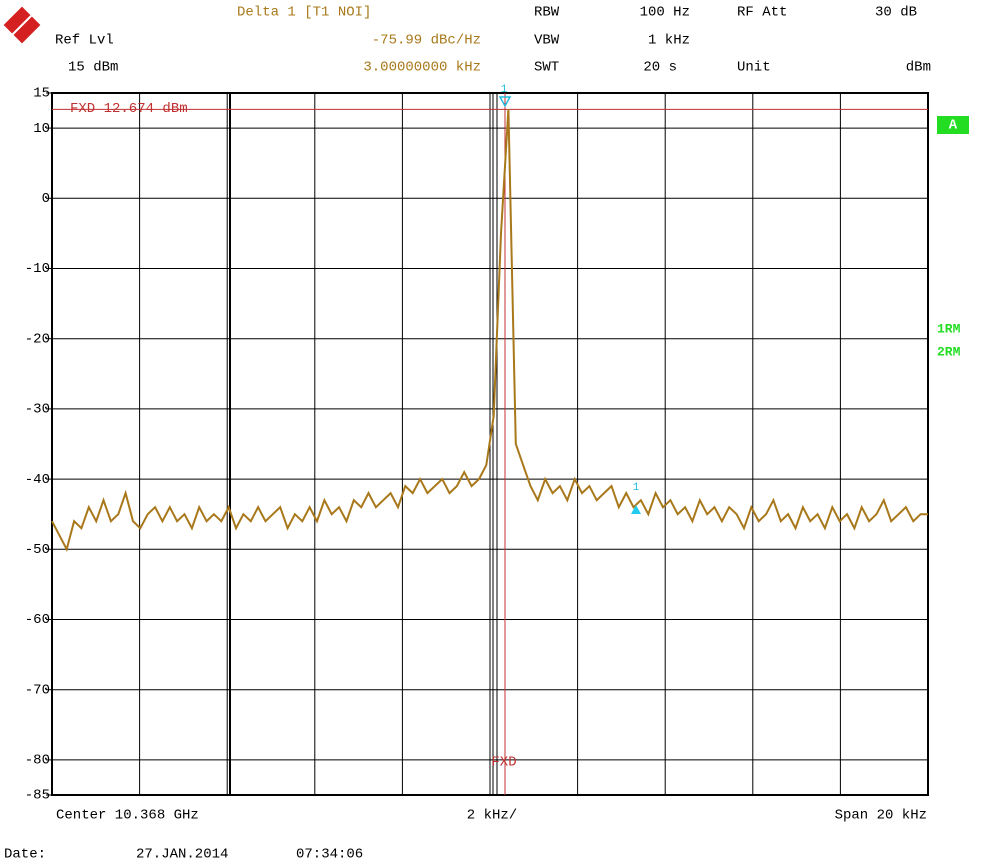 The width and height of the screenshot is (981, 864). Describe the element at coordinates (93, 68) in the screenshot. I see `ref-value: 15 dBm` at that location.